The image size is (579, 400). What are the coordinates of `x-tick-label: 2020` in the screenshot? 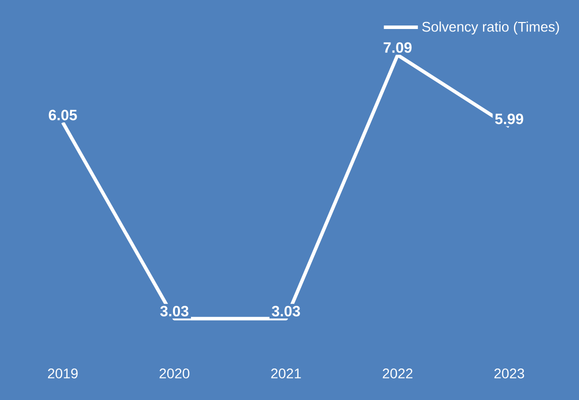 It's located at (175, 373).